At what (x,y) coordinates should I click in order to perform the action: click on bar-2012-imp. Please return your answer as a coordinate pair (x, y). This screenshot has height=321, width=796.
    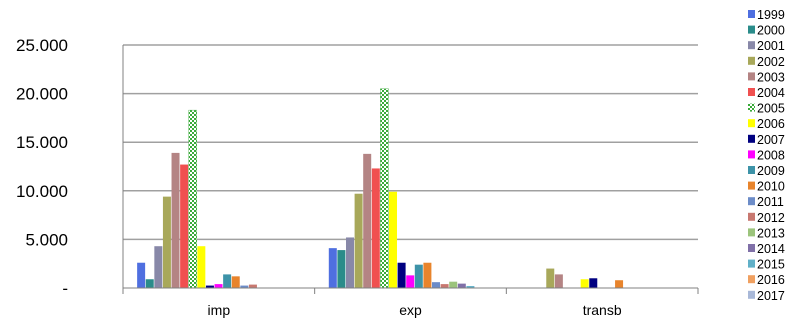
    Looking at the image, I should click on (252, 286).